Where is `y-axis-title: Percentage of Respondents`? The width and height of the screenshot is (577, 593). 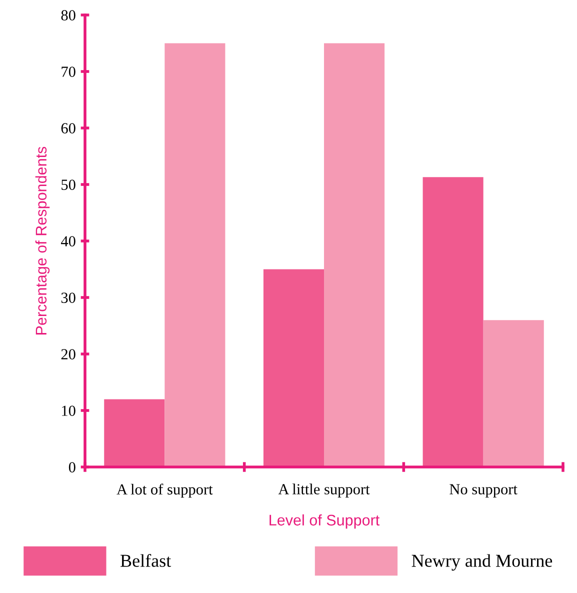 y-axis-title: Percentage of Respondents is located at coordinates (42, 240).